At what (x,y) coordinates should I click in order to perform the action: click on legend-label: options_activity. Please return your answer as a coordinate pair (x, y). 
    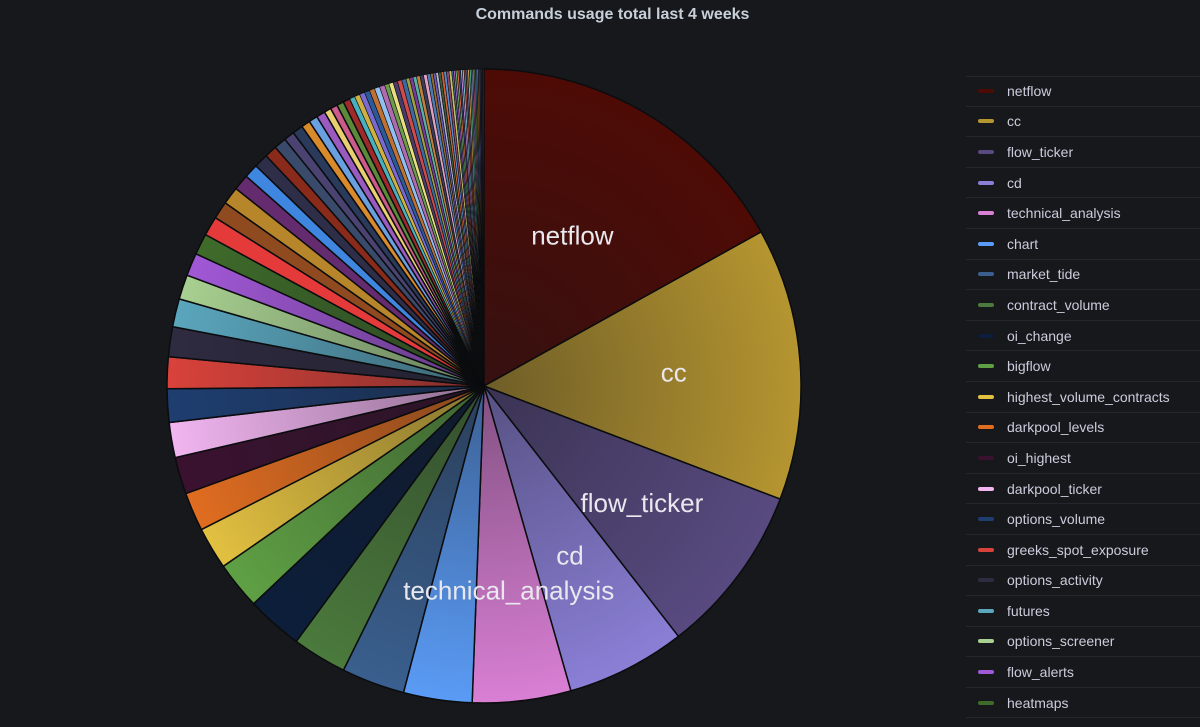
    Looking at the image, I should click on (1055, 580).